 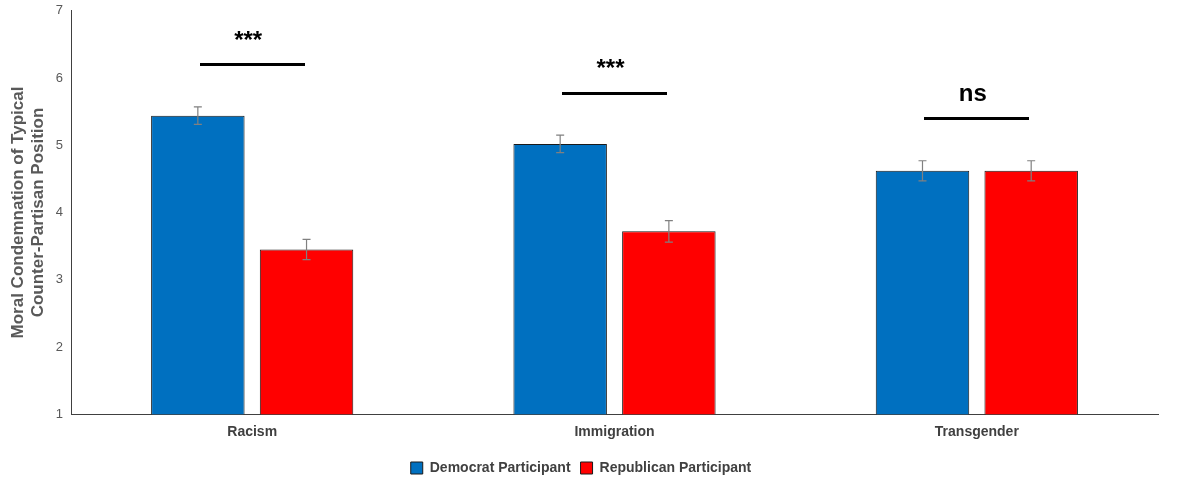 I want to click on legend-label: Democrat Participant, so click(x=500, y=466).